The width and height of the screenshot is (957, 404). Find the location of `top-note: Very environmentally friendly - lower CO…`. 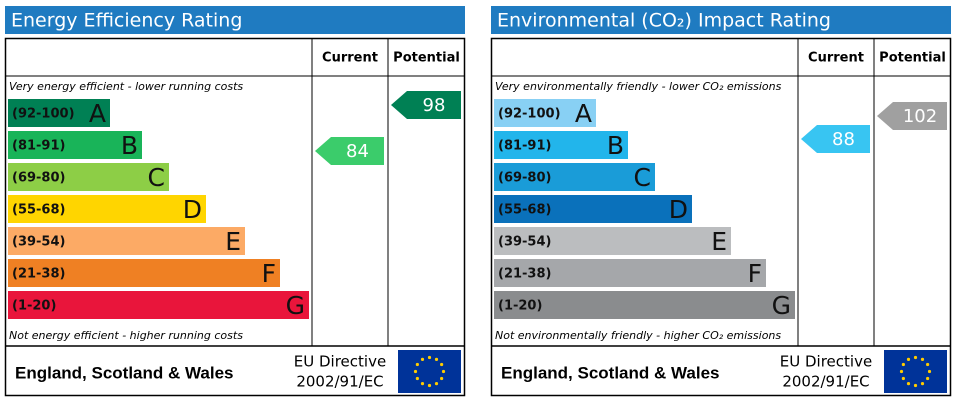

top-note: Very environmentally friendly - lower CO… is located at coordinates (638, 86).